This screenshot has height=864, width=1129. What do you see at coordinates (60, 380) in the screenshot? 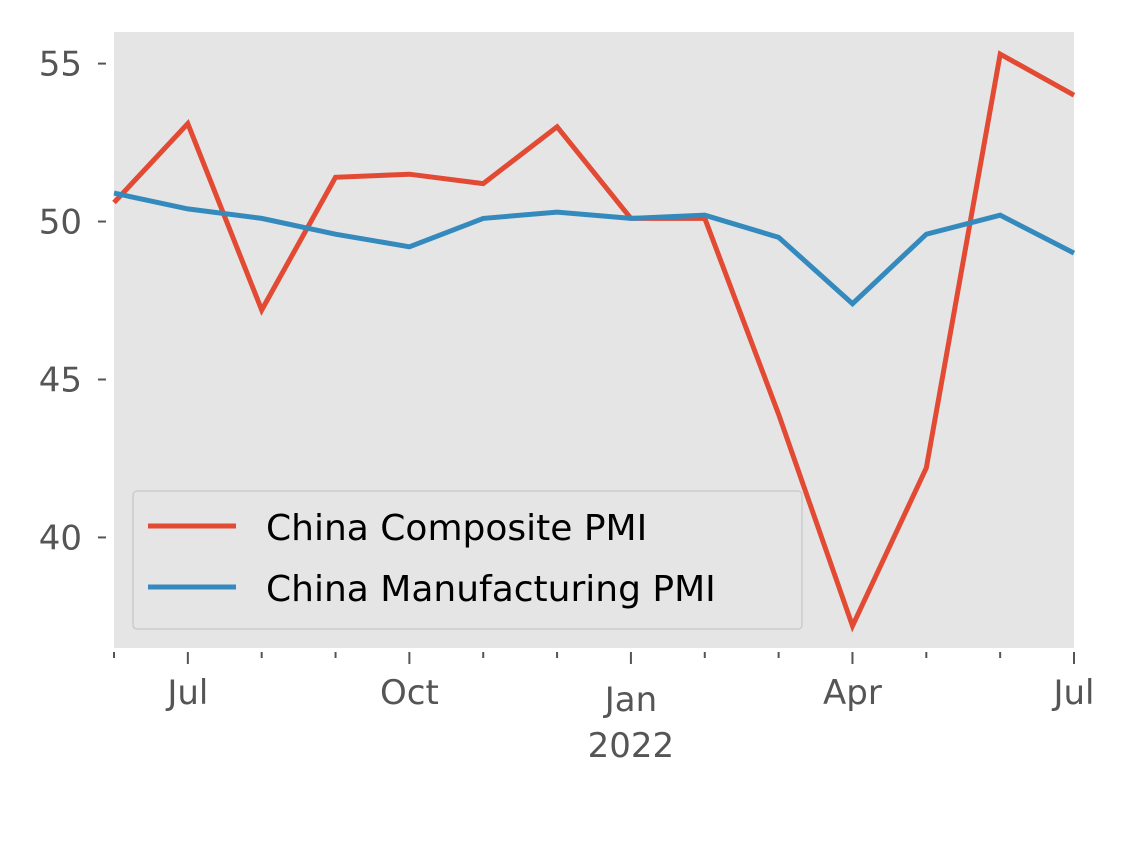
I see `y-tick-label: 45` at bounding box center [60, 380].